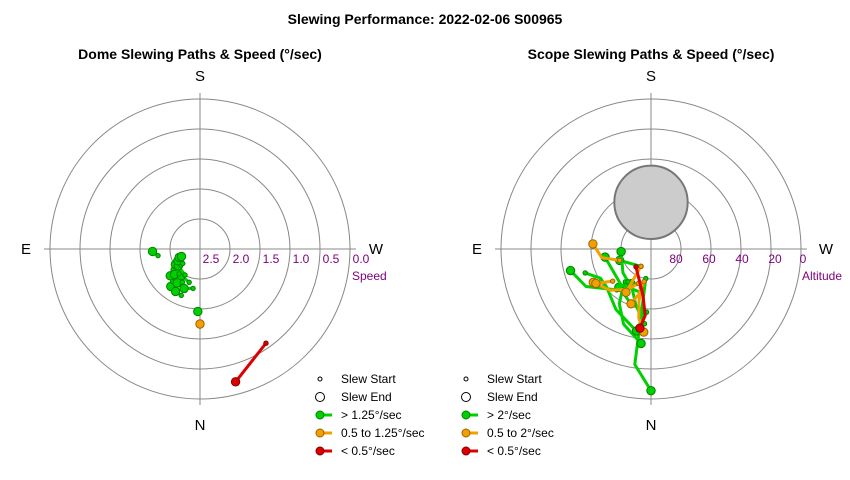 The height and width of the screenshot is (480, 850). I want to click on dome-dir-right: W, so click(376, 249).